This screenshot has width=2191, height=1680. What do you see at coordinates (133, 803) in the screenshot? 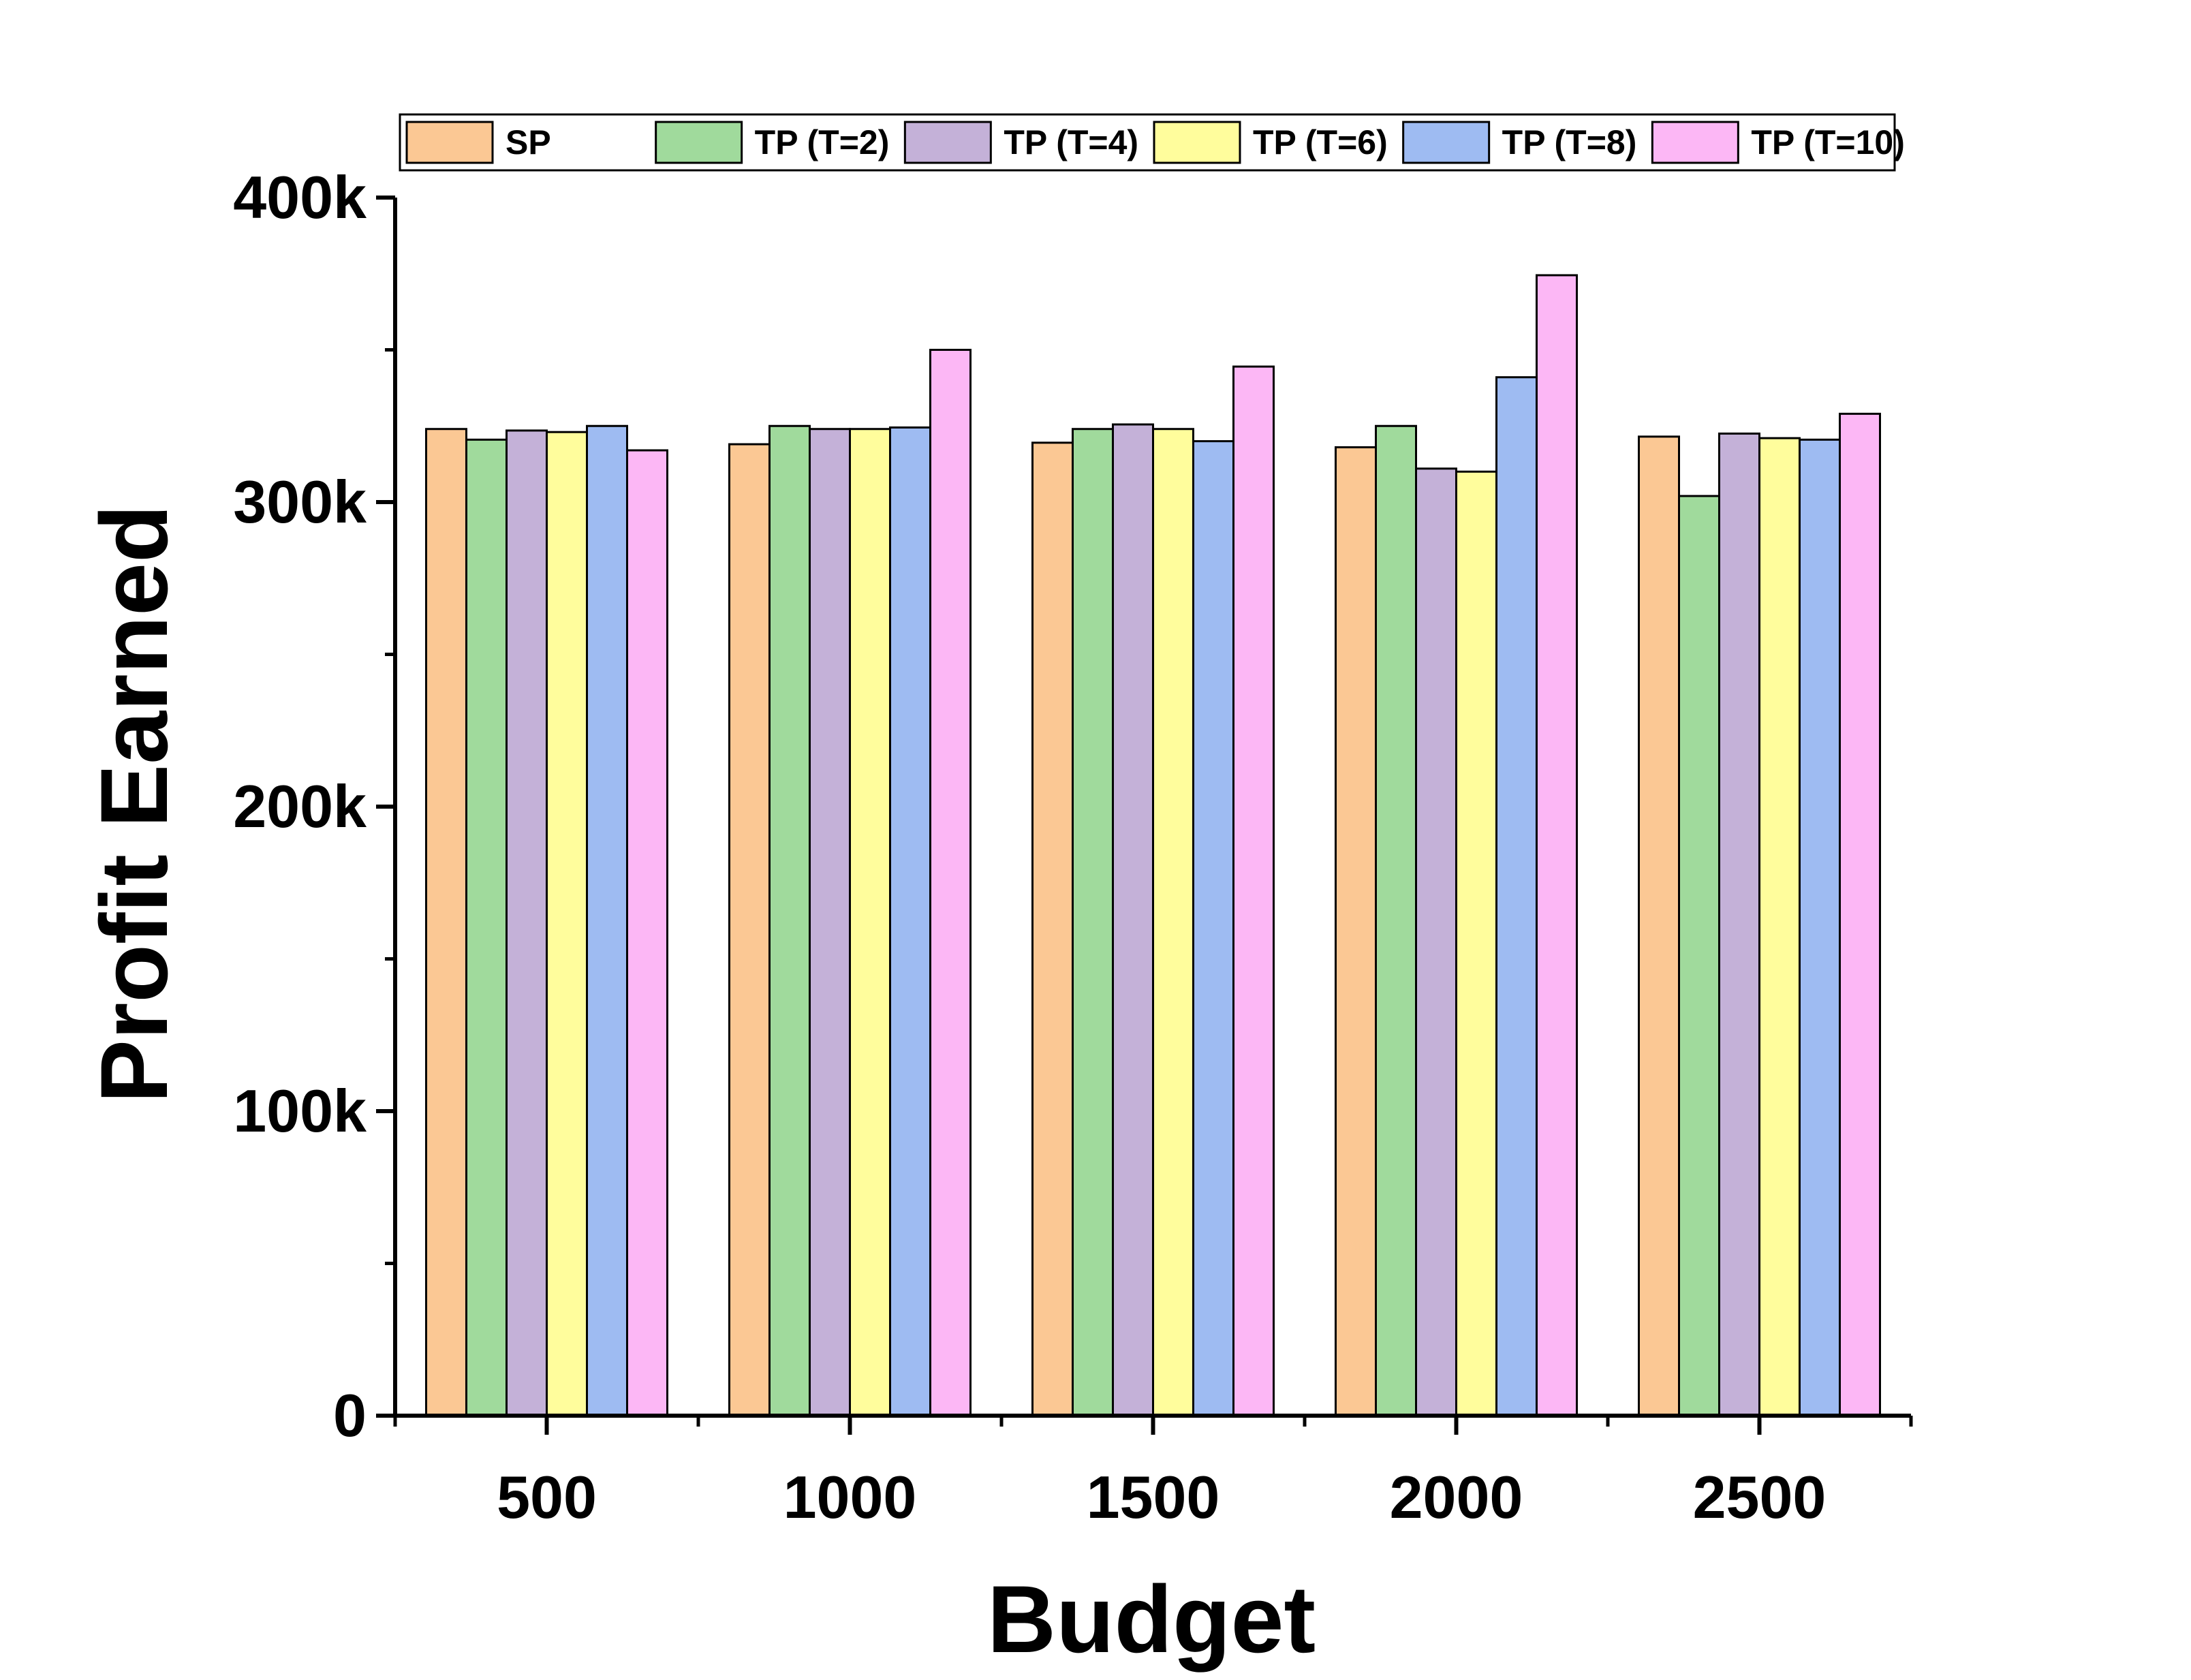
I see `y-axis-title: Profit Earned` at bounding box center [133, 803].